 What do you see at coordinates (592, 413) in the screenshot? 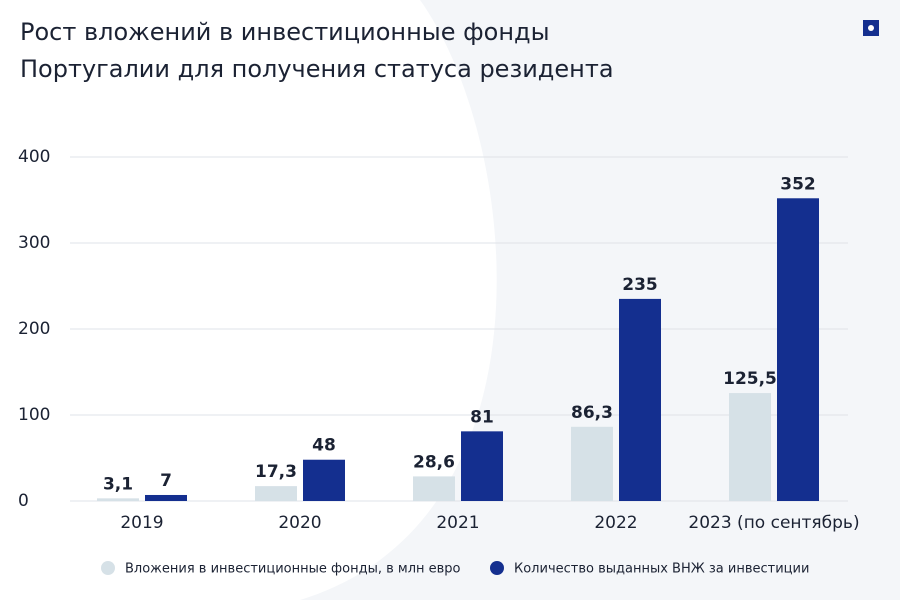
I see `value-label: 86,3` at bounding box center [592, 413].